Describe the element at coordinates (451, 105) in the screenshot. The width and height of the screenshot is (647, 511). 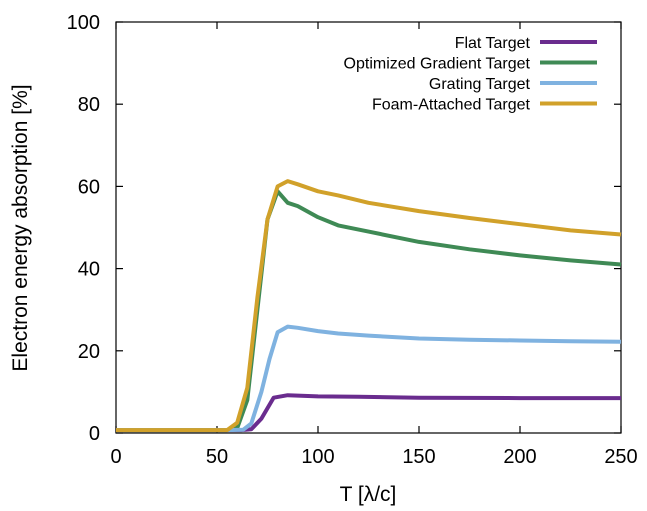
I see `legend-label: Foam-Attached Target` at that location.